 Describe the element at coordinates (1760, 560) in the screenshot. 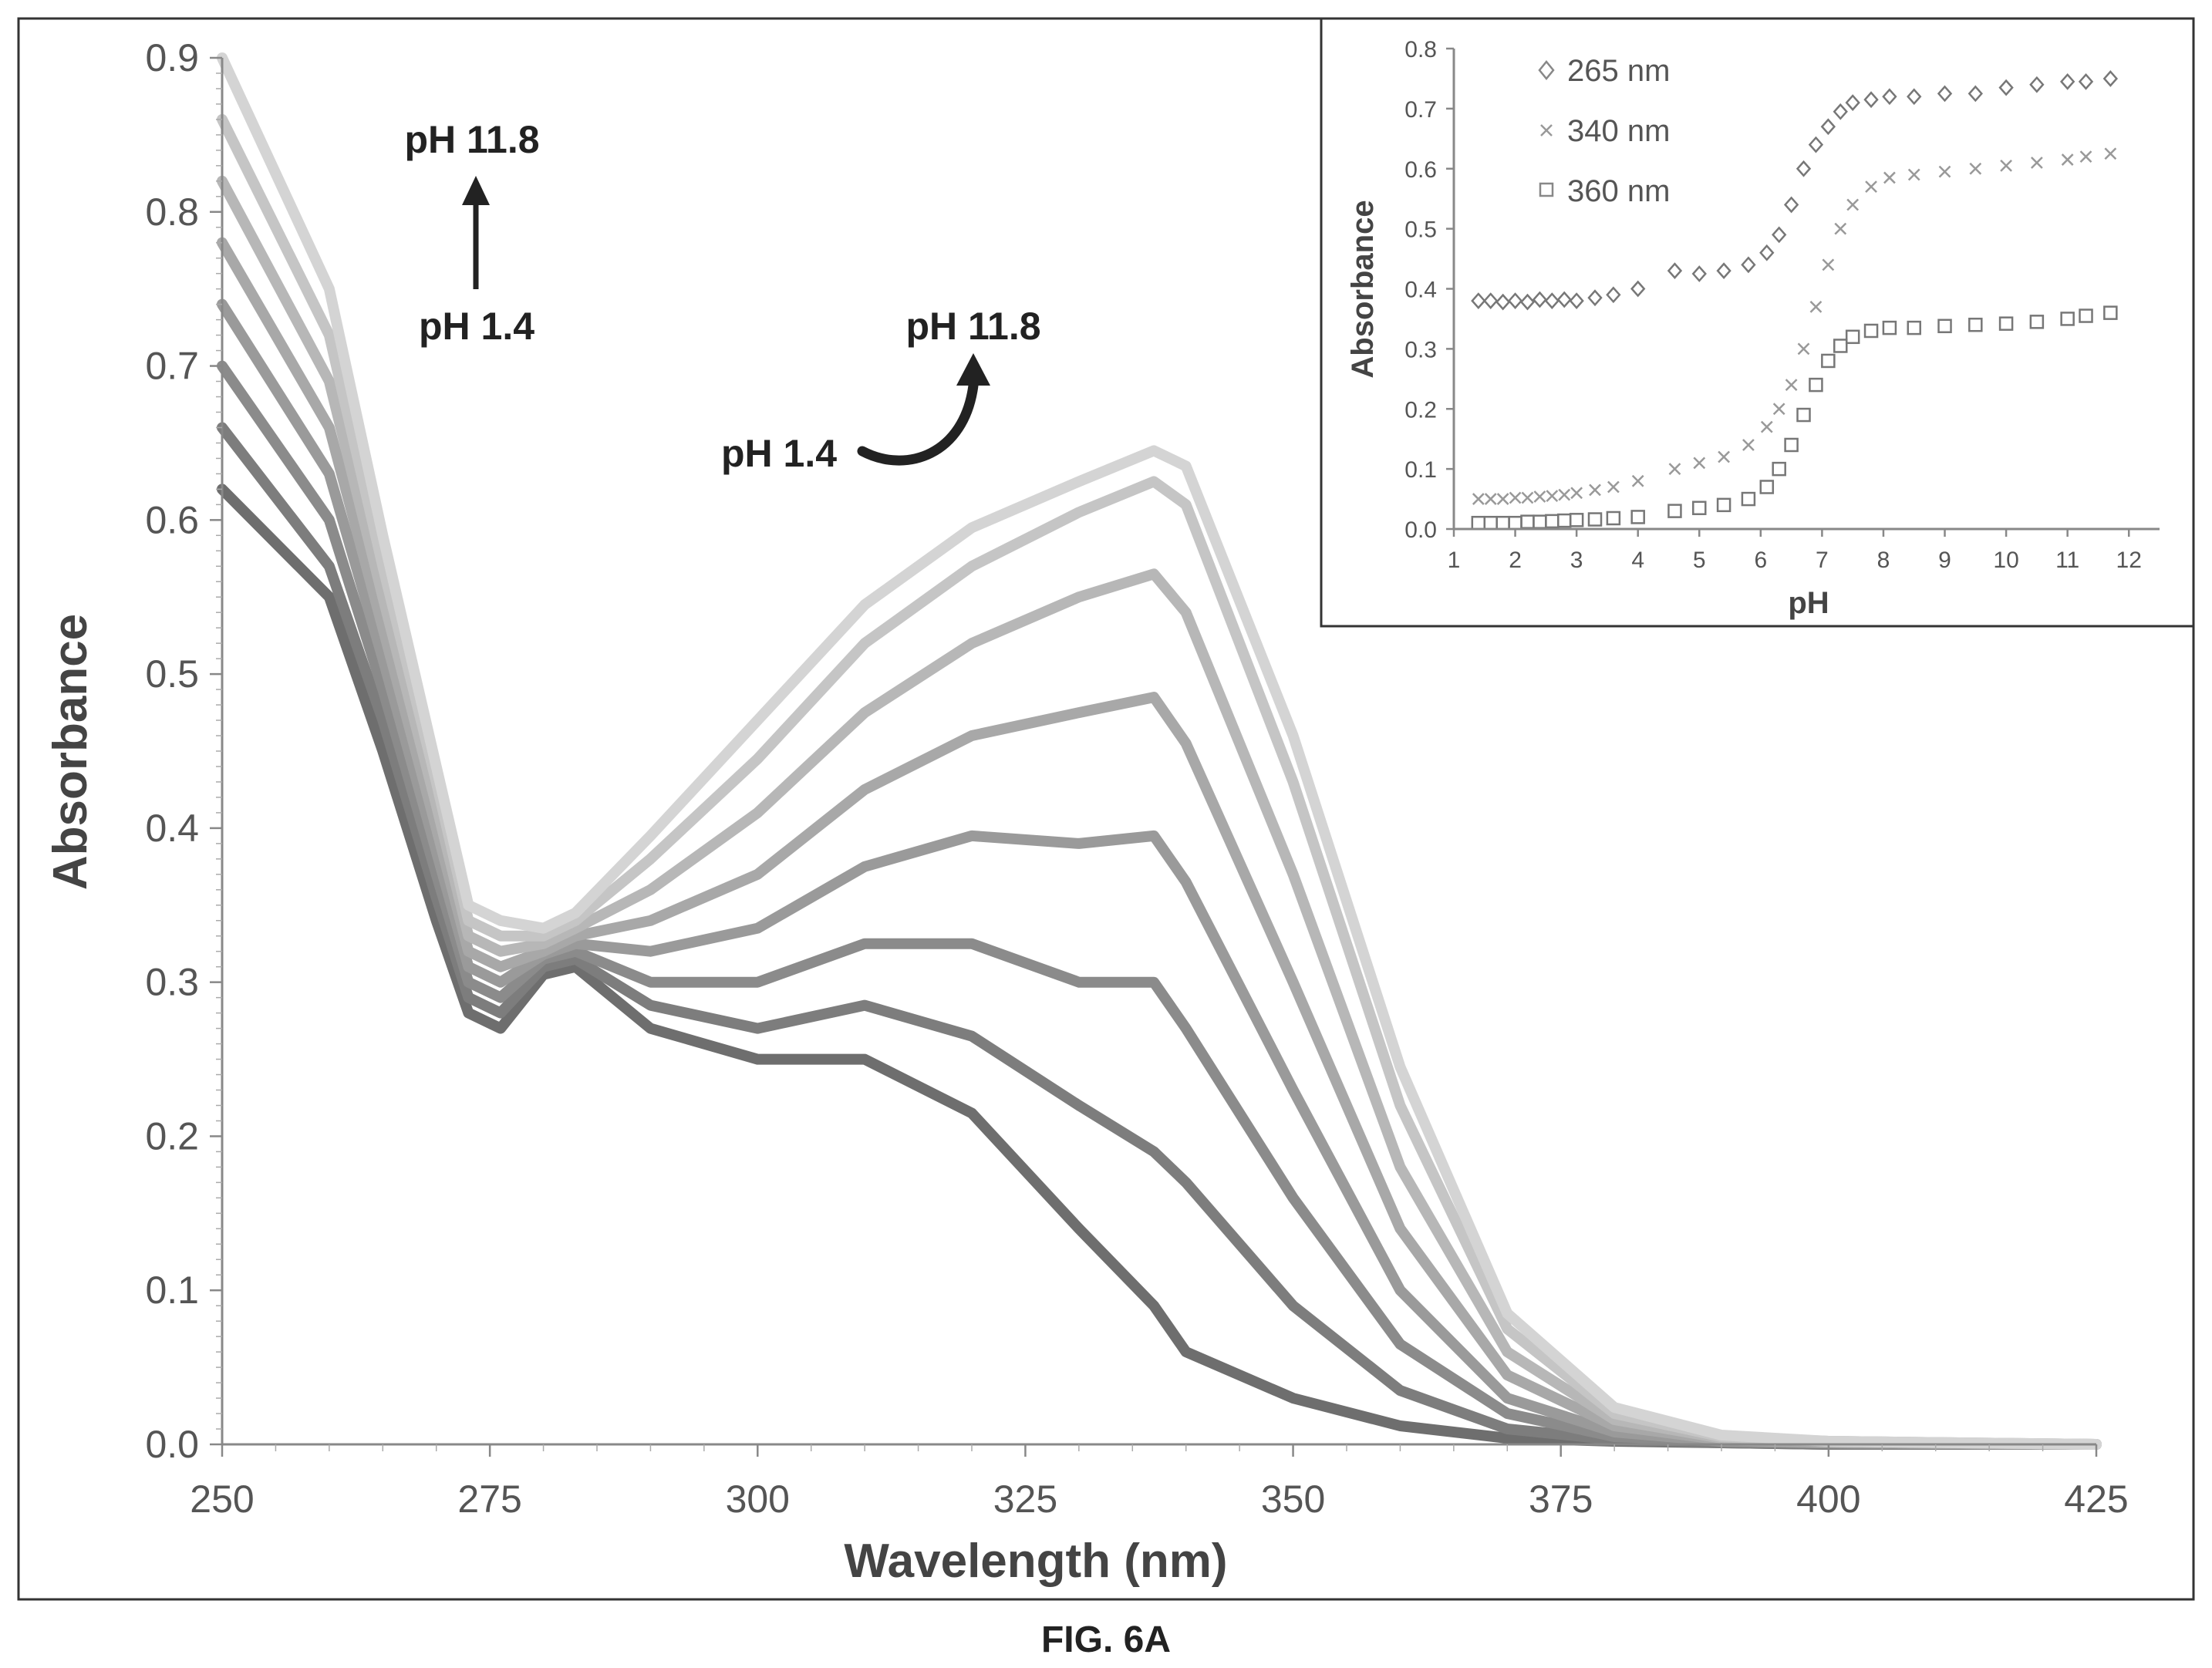

I see `inset-x-tick-label: 6` at that location.